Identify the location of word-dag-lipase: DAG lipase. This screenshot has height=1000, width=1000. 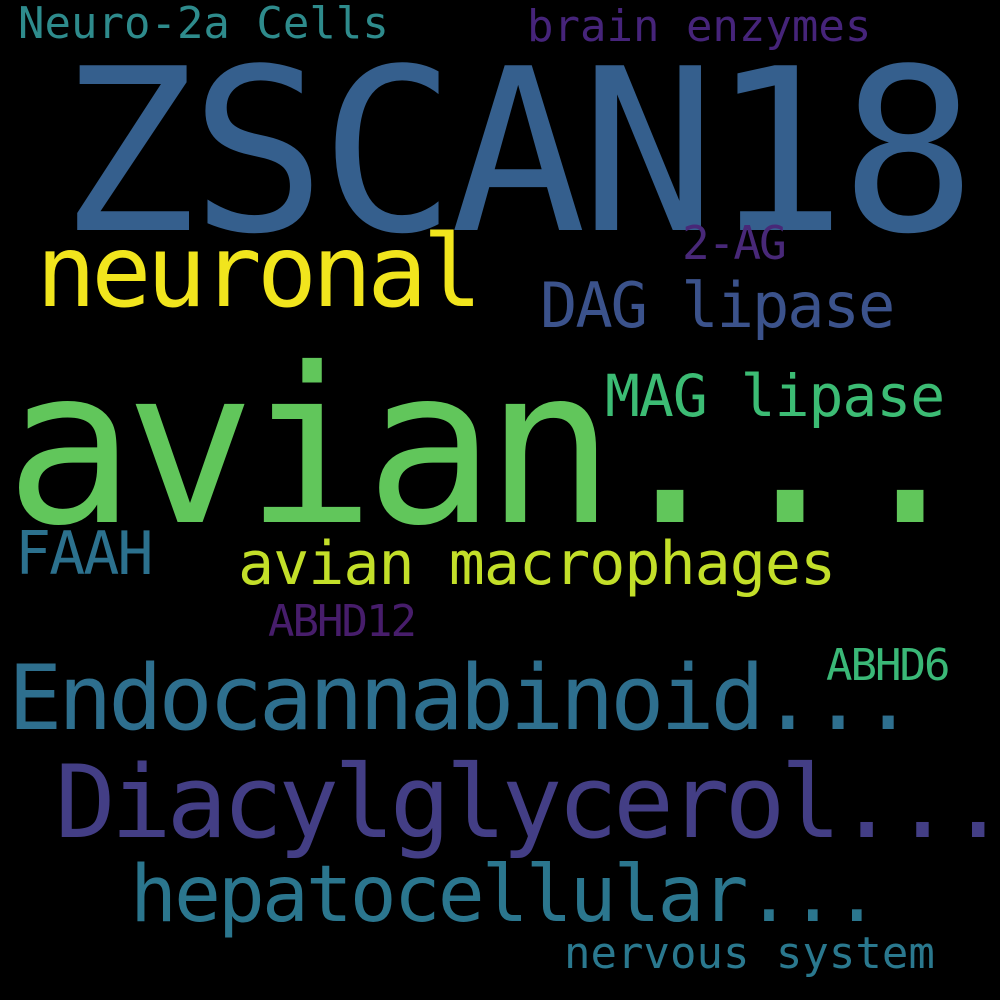
(717, 305).